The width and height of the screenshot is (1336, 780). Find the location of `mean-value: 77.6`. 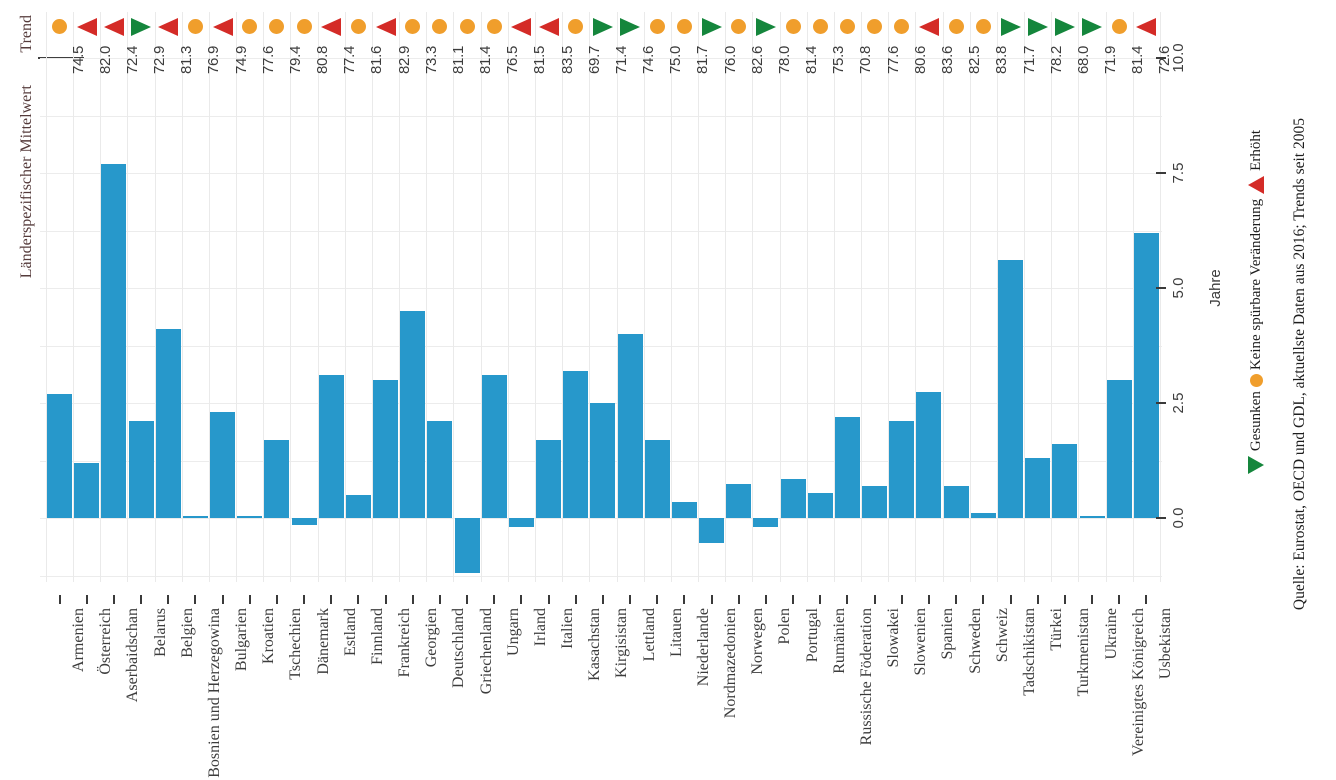

mean-value: 77.6 is located at coordinates (893, 60).